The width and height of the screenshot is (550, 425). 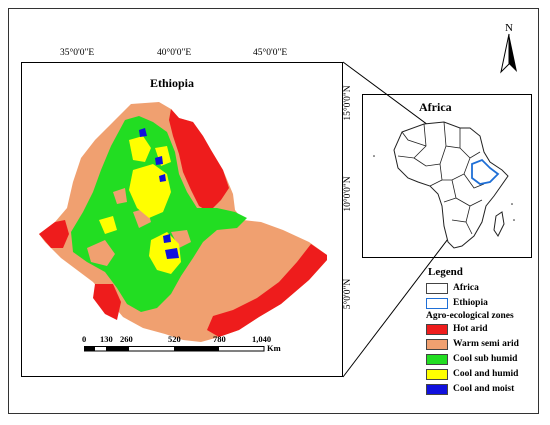 I want to click on legend-label-cool-sub-humid: Cool sub humid, so click(x=485, y=359).